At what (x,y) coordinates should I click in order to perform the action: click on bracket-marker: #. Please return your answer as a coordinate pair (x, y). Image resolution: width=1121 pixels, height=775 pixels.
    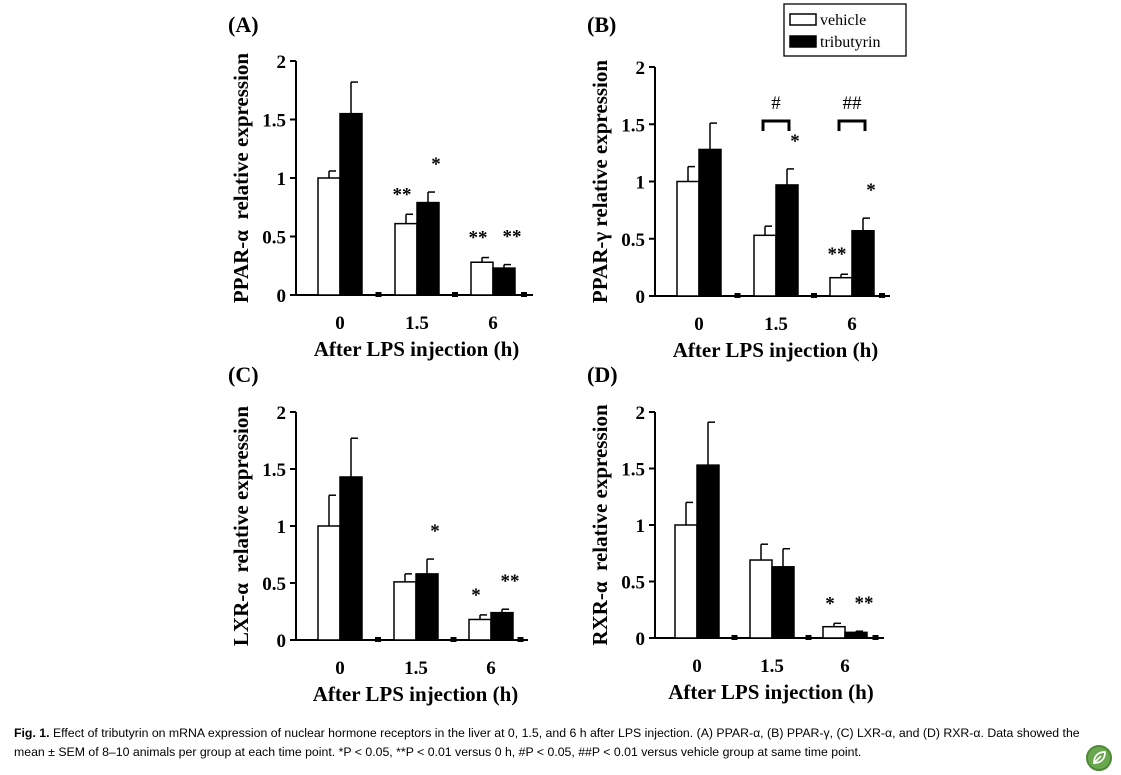
    Looking at the image, I should click on (776, 103).